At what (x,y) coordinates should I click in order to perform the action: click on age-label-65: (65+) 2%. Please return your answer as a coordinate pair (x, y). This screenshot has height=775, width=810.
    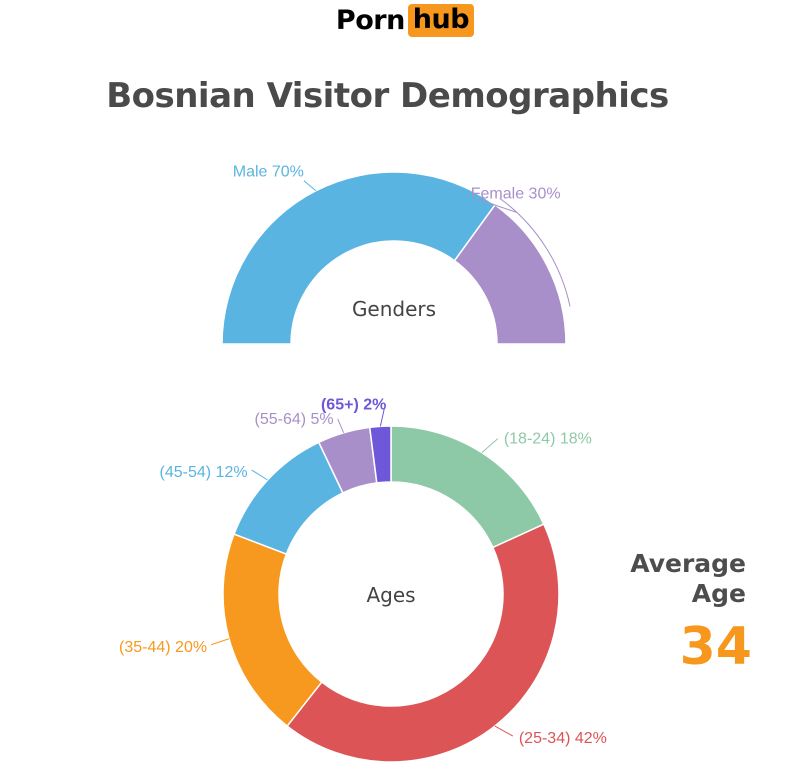
    Looking at the image, I should click on (353, 404).